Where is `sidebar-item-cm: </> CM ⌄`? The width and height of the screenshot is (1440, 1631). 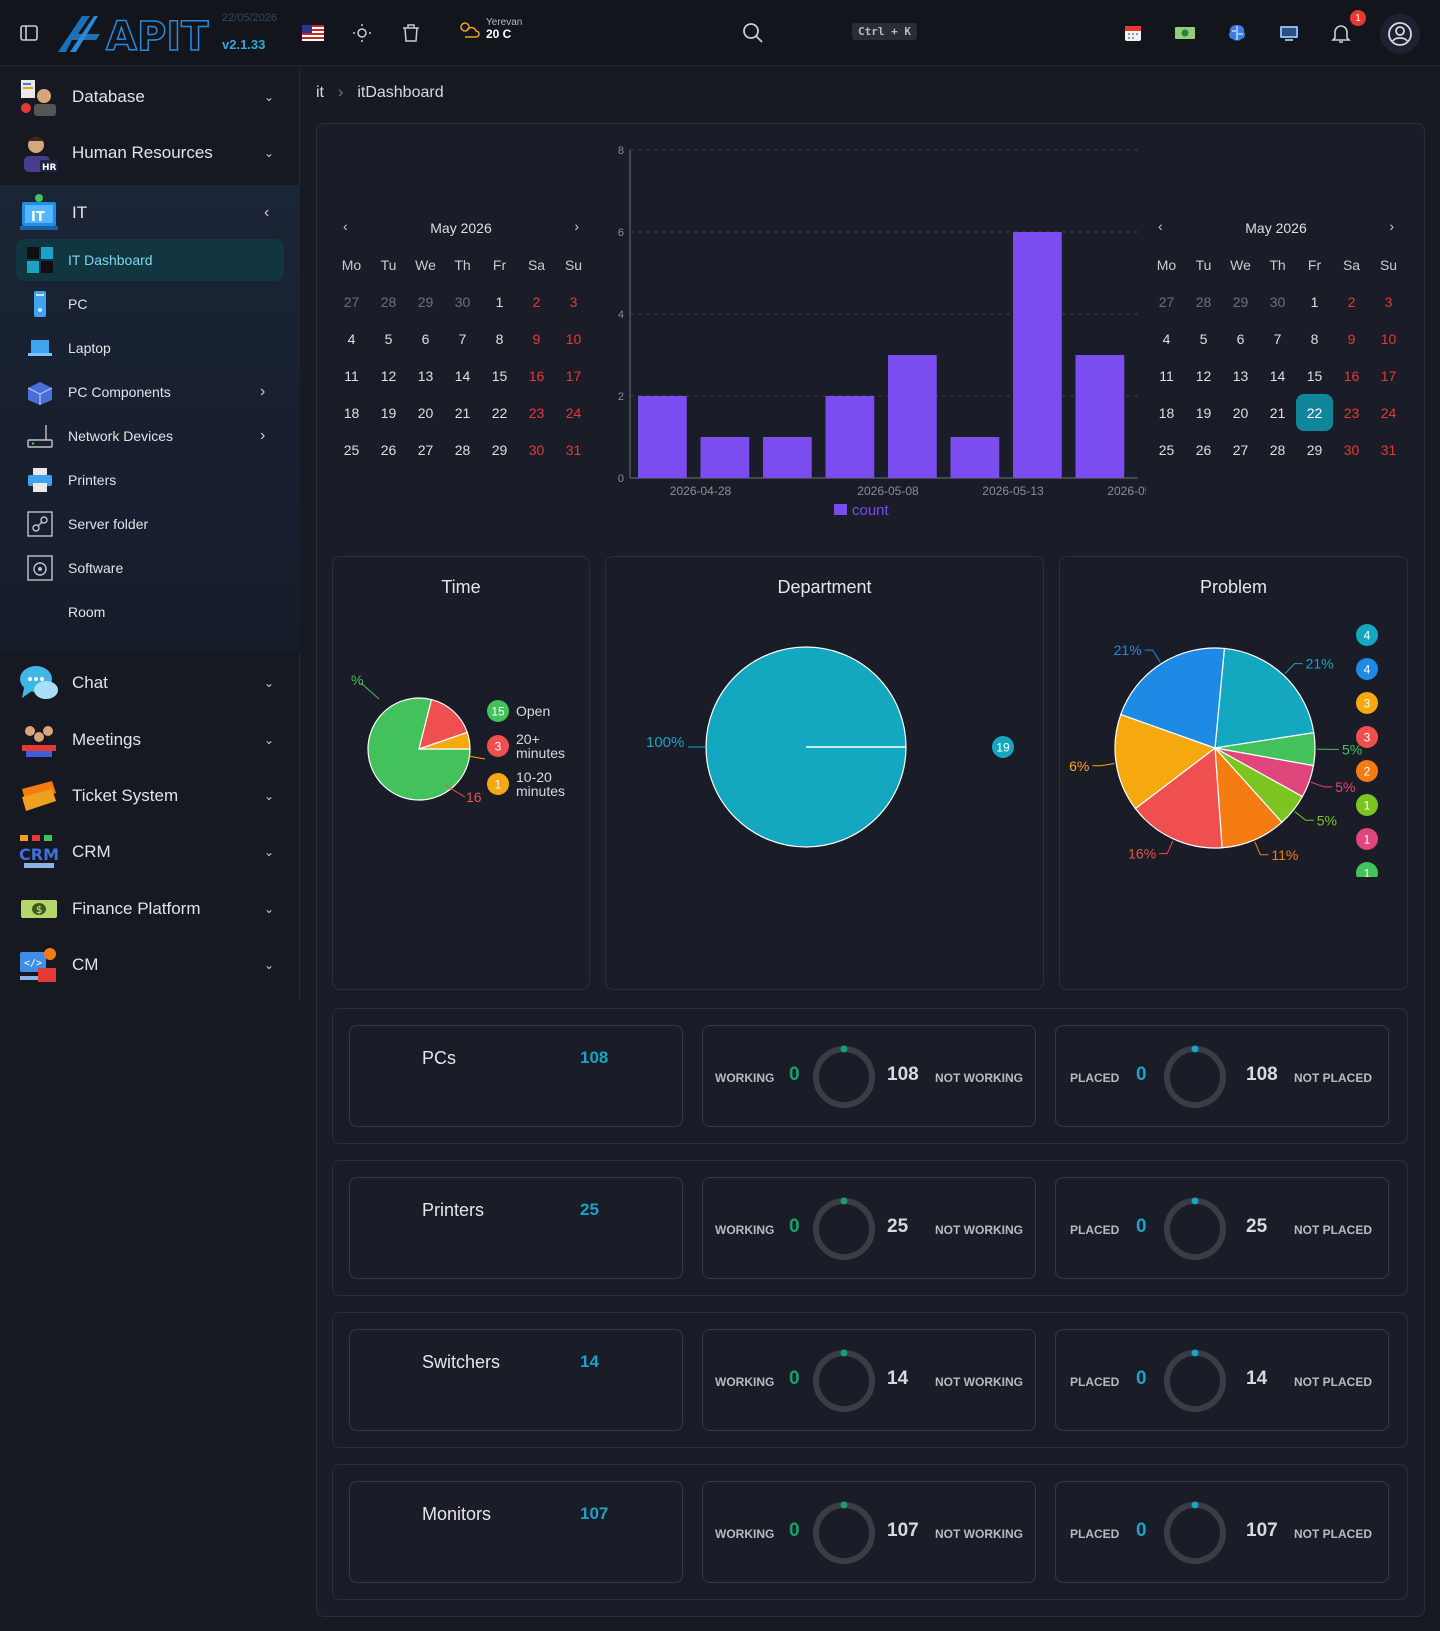
sidebar-item-cm: </> CM ⌄ is located at coordinates (150, 965).